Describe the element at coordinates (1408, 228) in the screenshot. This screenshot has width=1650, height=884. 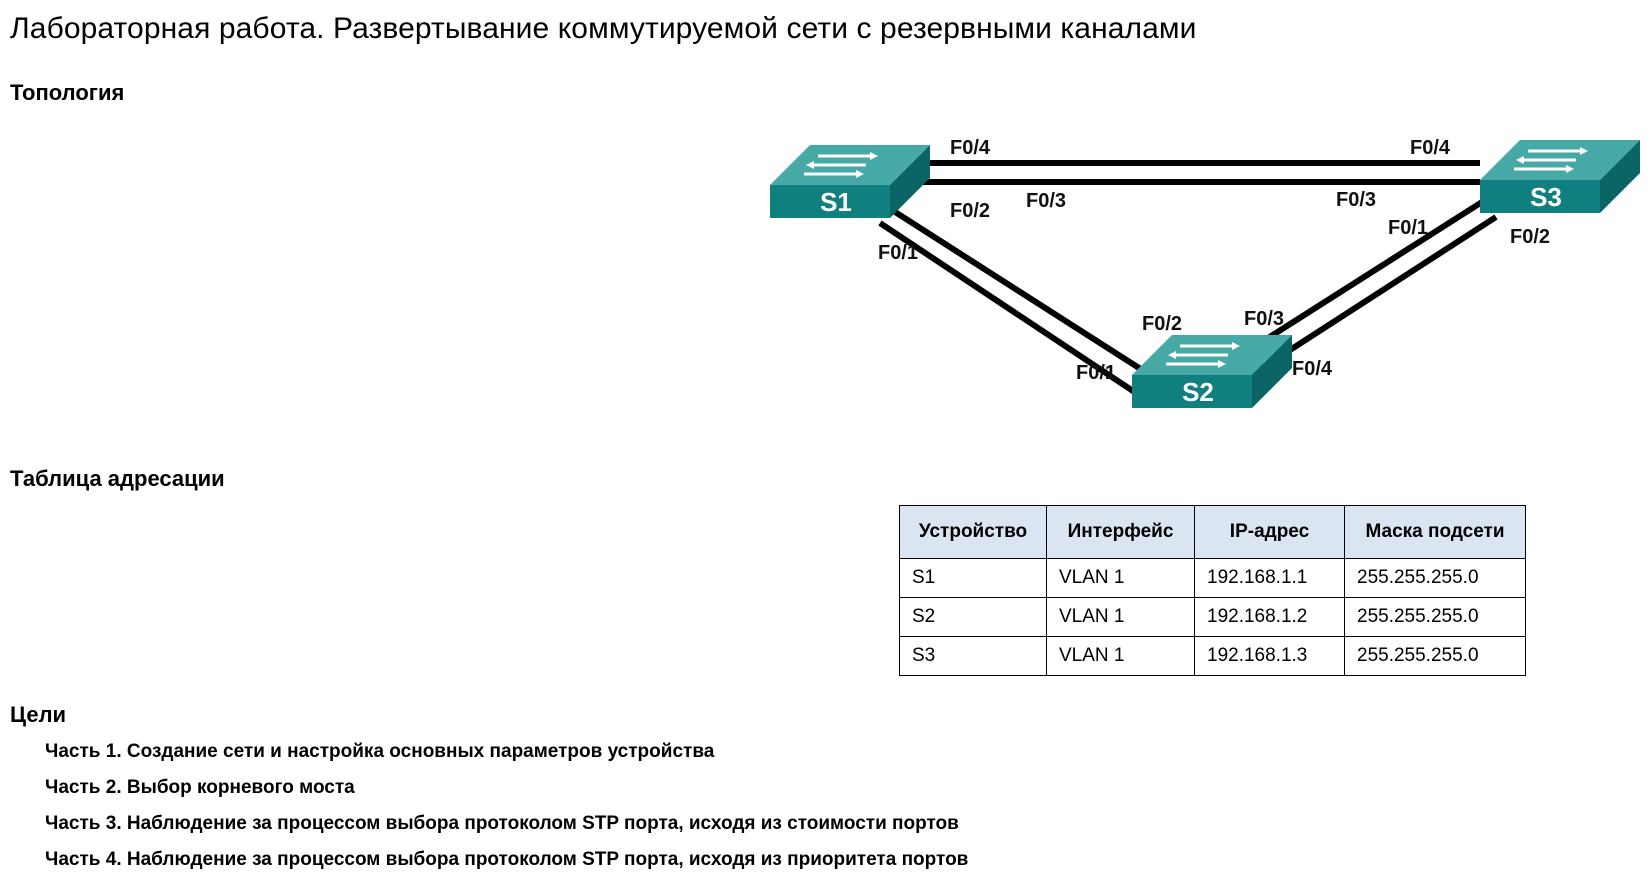
I see `port-label-s3-f01: F0/1` at that location.